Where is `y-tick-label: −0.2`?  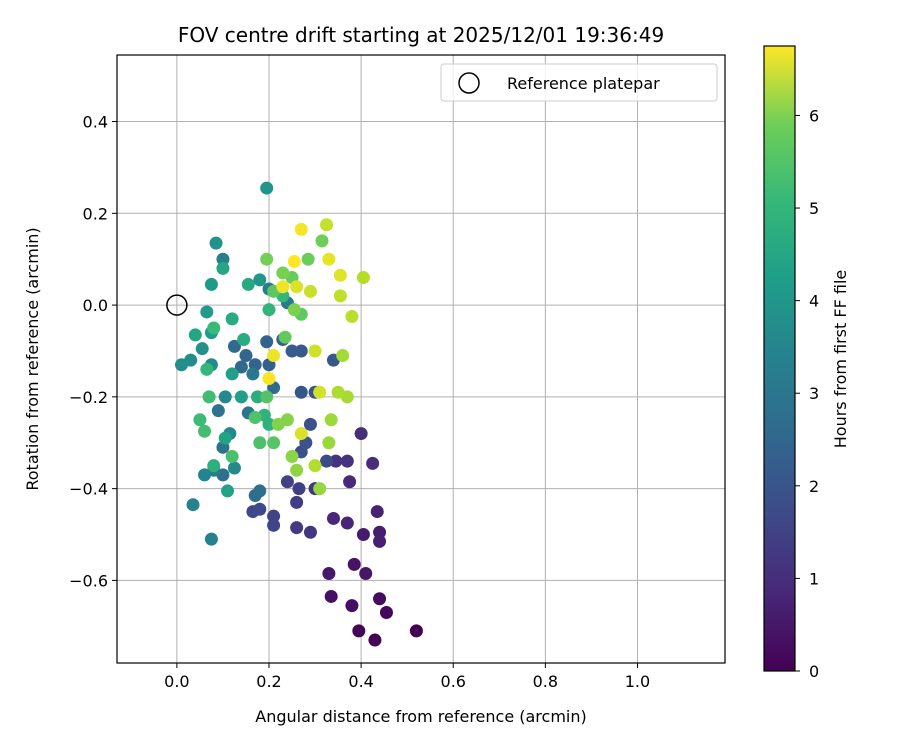
y-tick-label: −0.2 is located at coordinates (88, 397).